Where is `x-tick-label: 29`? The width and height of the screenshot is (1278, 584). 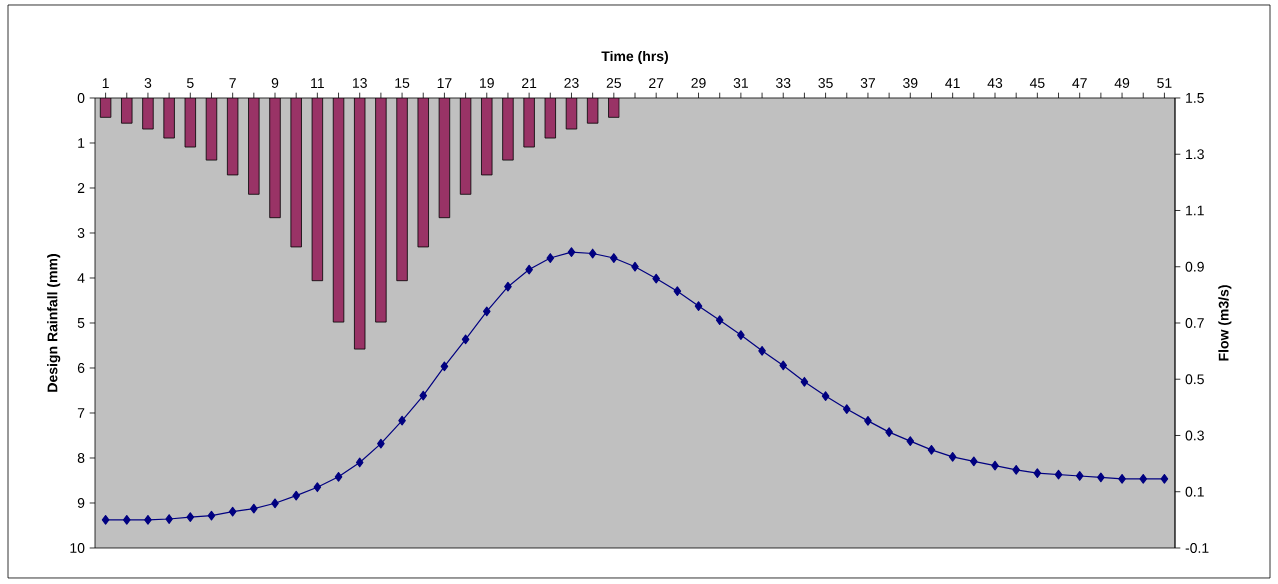
x-tick-label: 29 is located at coordinates (698, 83).